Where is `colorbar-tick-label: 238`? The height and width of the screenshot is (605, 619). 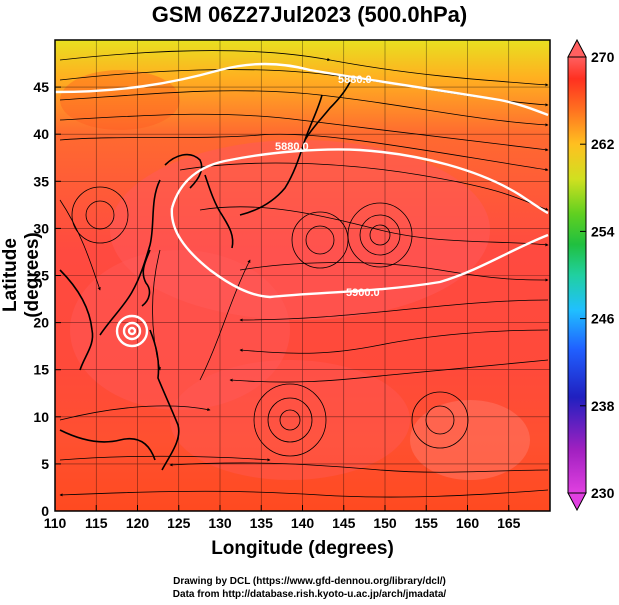
colorbar-tick-label: 238 is located at coordinates (603, 406).